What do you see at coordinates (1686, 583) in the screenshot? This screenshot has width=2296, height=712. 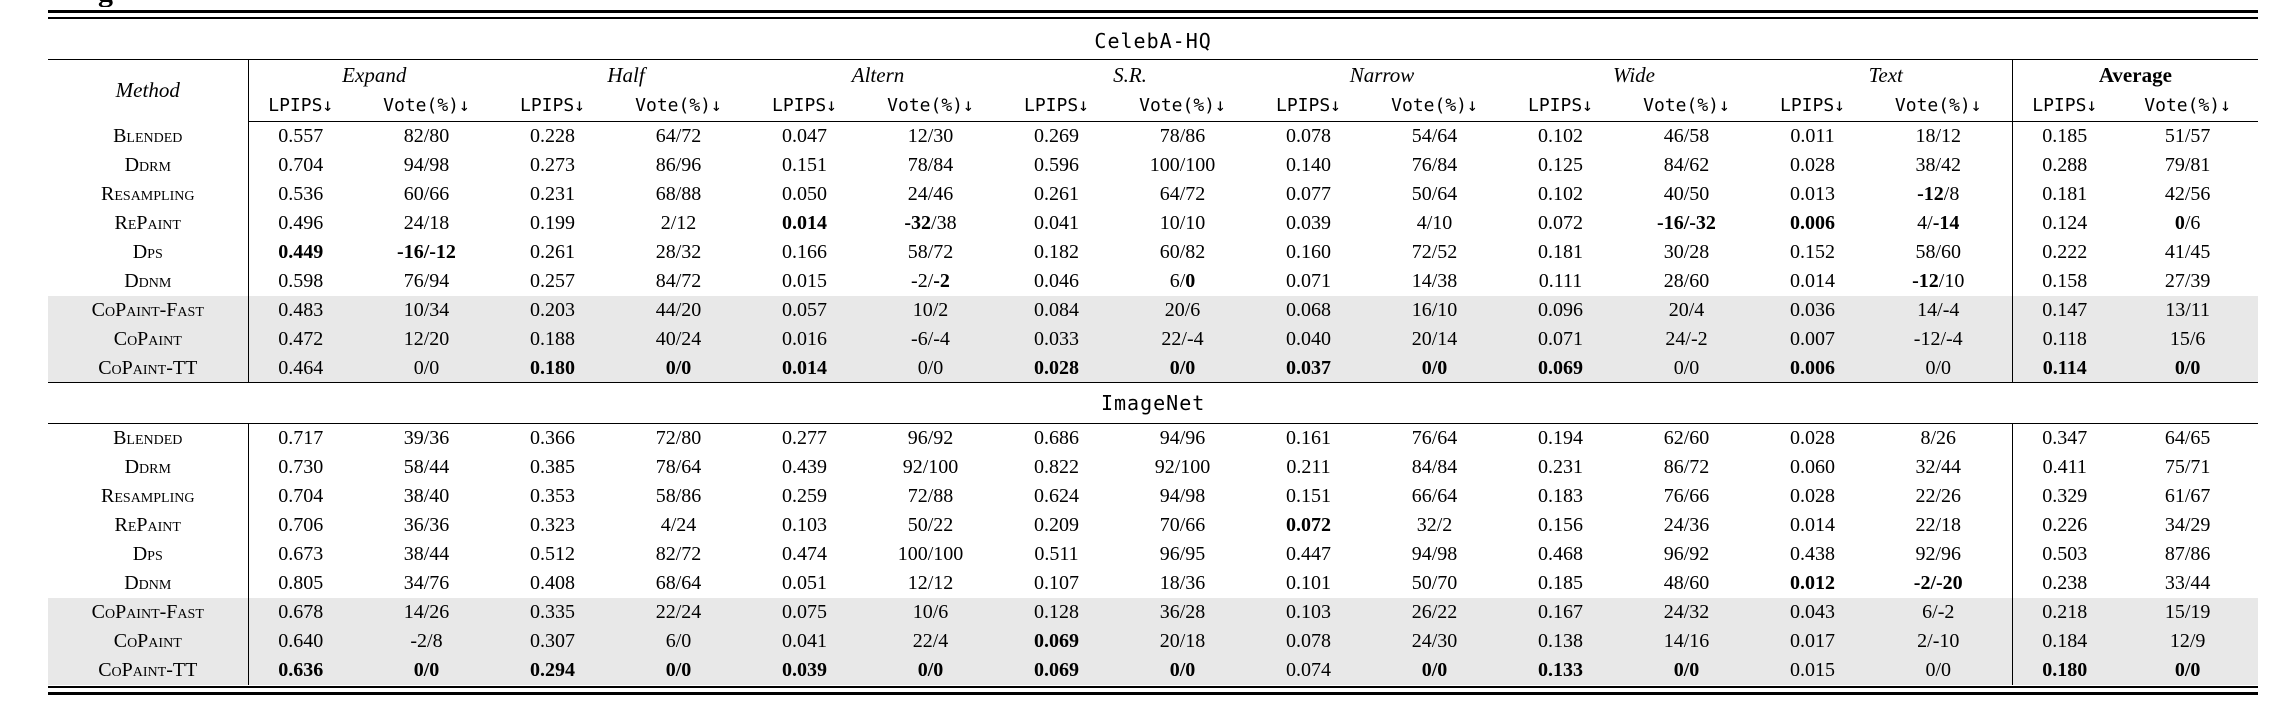 I see `vote-cell: 48/60` at bounding box center [1686, 583].